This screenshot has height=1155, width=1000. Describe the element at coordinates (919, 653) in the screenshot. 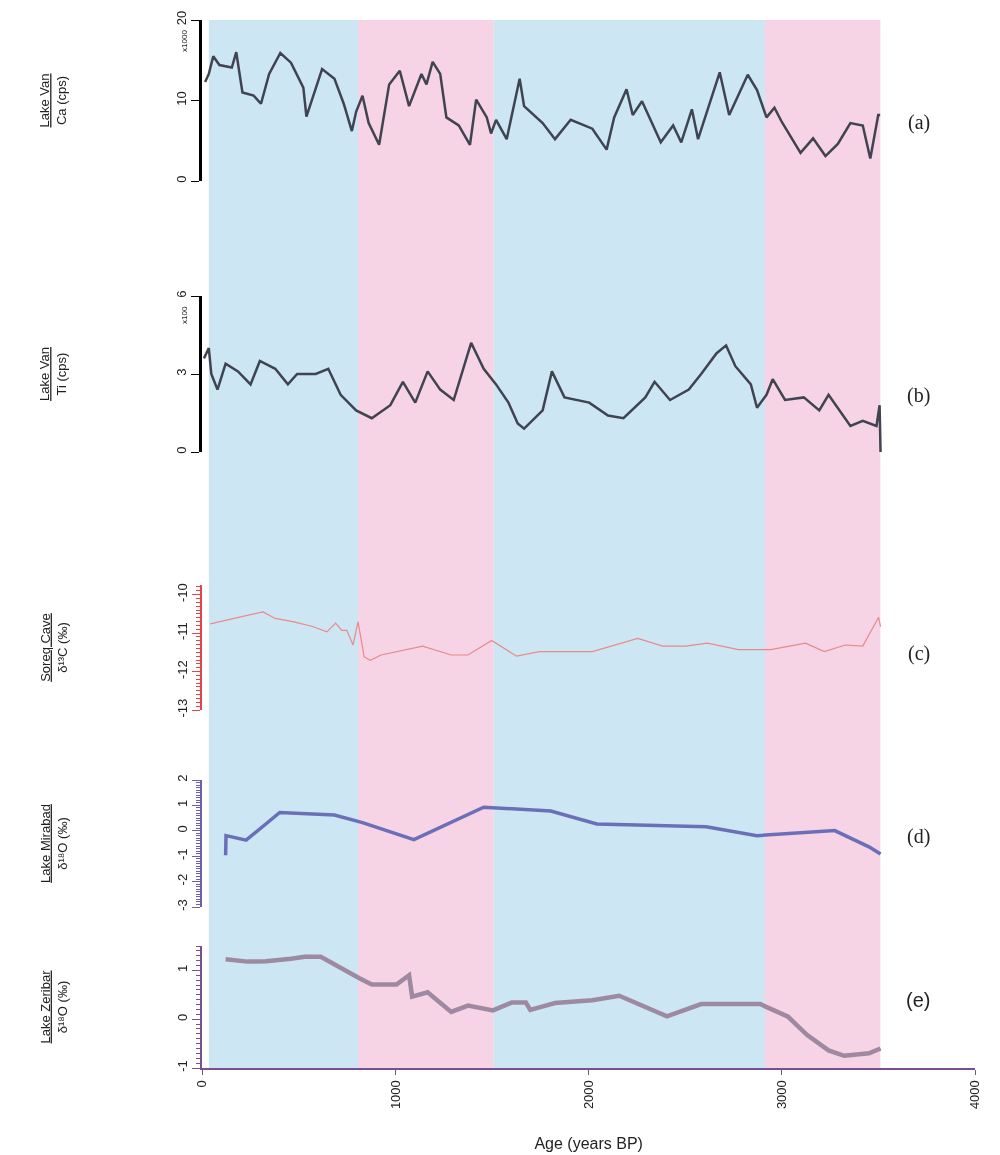

I see `annotation: (c)` at that location.